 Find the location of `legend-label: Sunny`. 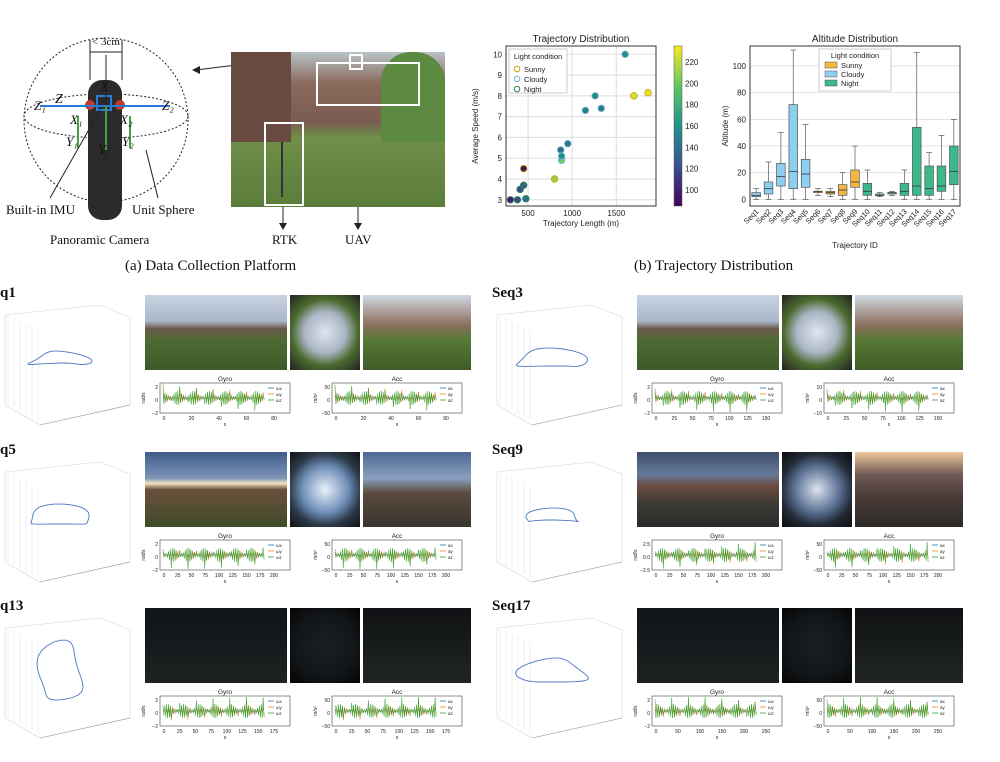

legend-label: Sunny is located at coordinates (852, 65).